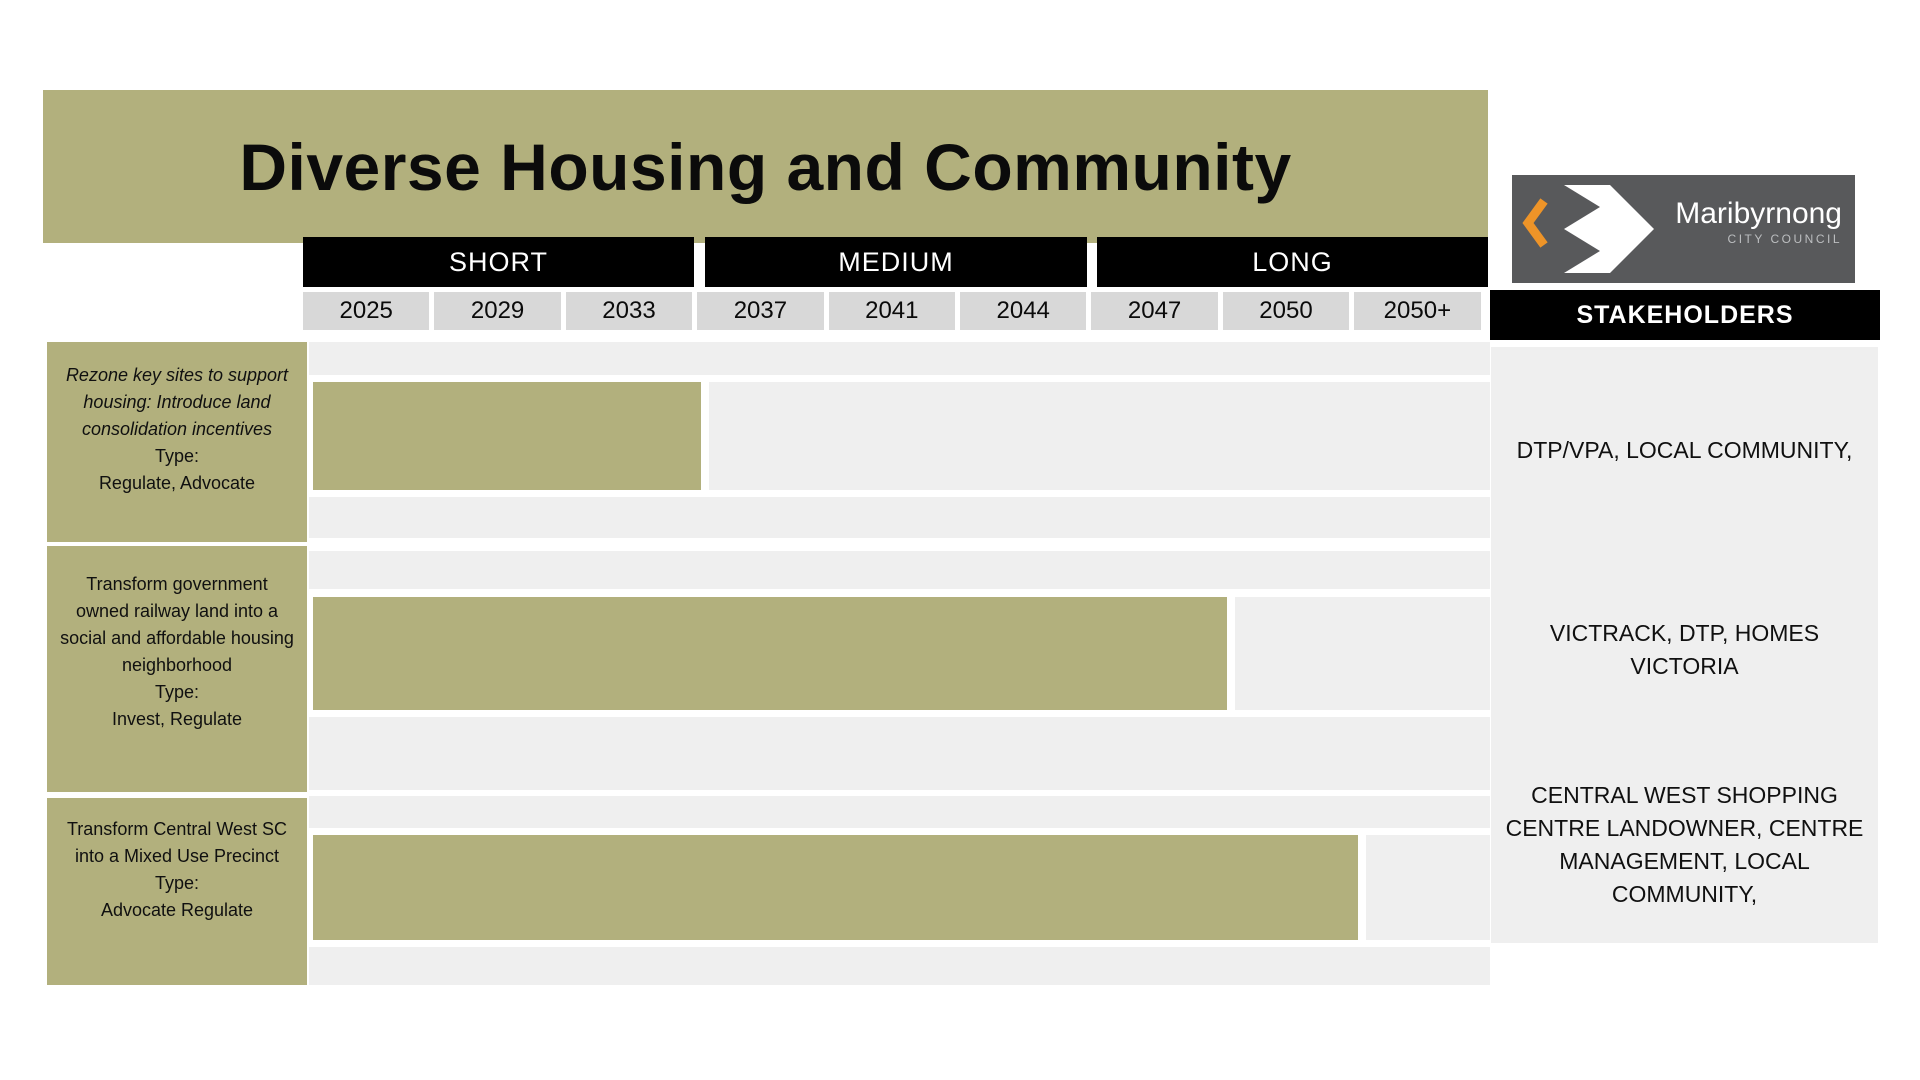  What do you see at coordinates (1758, 213) in the screenshot?
I see `council-name: Maribyrnong` at bounding box center [1758, 213].